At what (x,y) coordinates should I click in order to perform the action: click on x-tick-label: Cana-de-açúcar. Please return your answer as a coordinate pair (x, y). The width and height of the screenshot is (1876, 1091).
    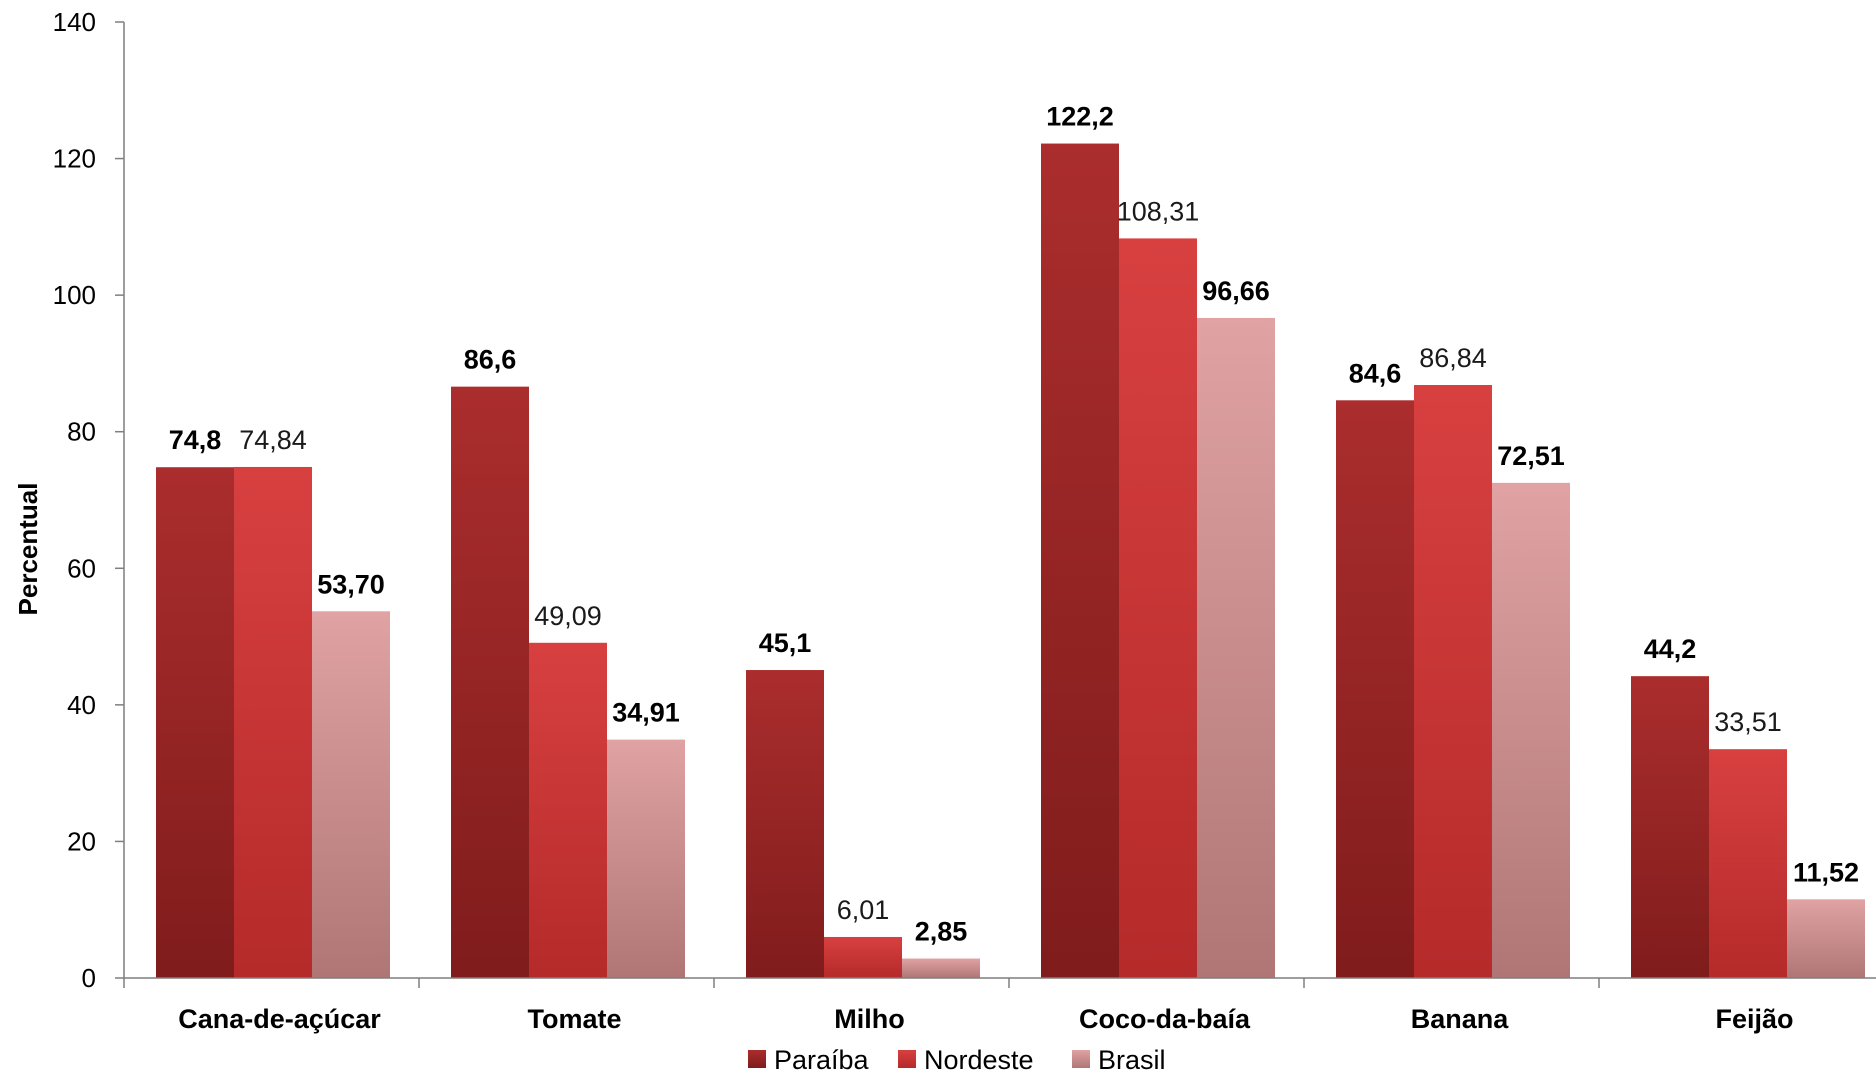
    Looking at the image, I should click on (279, 1019).